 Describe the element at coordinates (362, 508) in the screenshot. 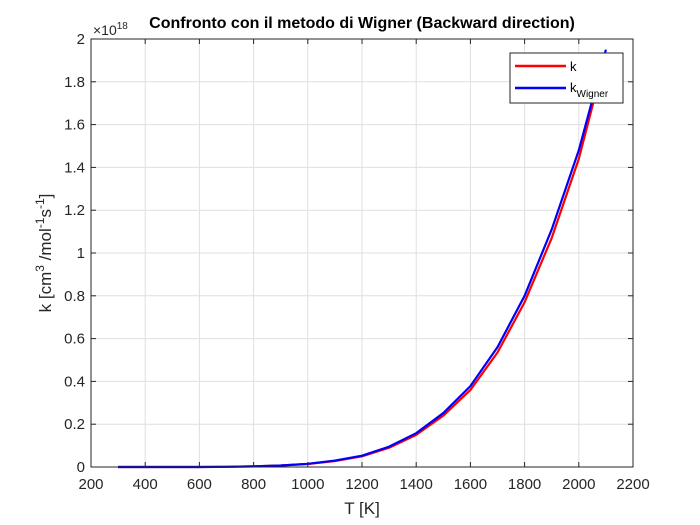

I see `x-axis-label: T [K]` at that location.